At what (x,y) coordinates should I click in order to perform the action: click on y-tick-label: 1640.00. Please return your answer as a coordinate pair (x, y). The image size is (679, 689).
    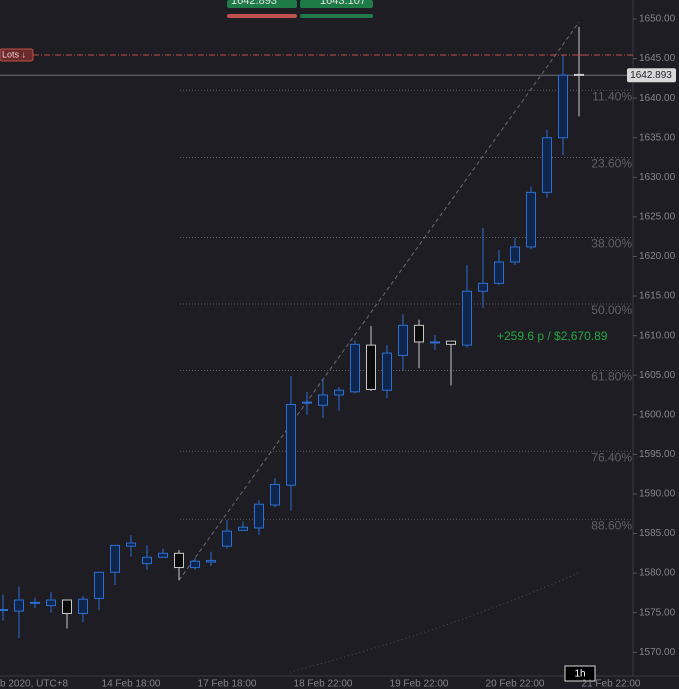
    Looking at the image, I should click on (657, 98).